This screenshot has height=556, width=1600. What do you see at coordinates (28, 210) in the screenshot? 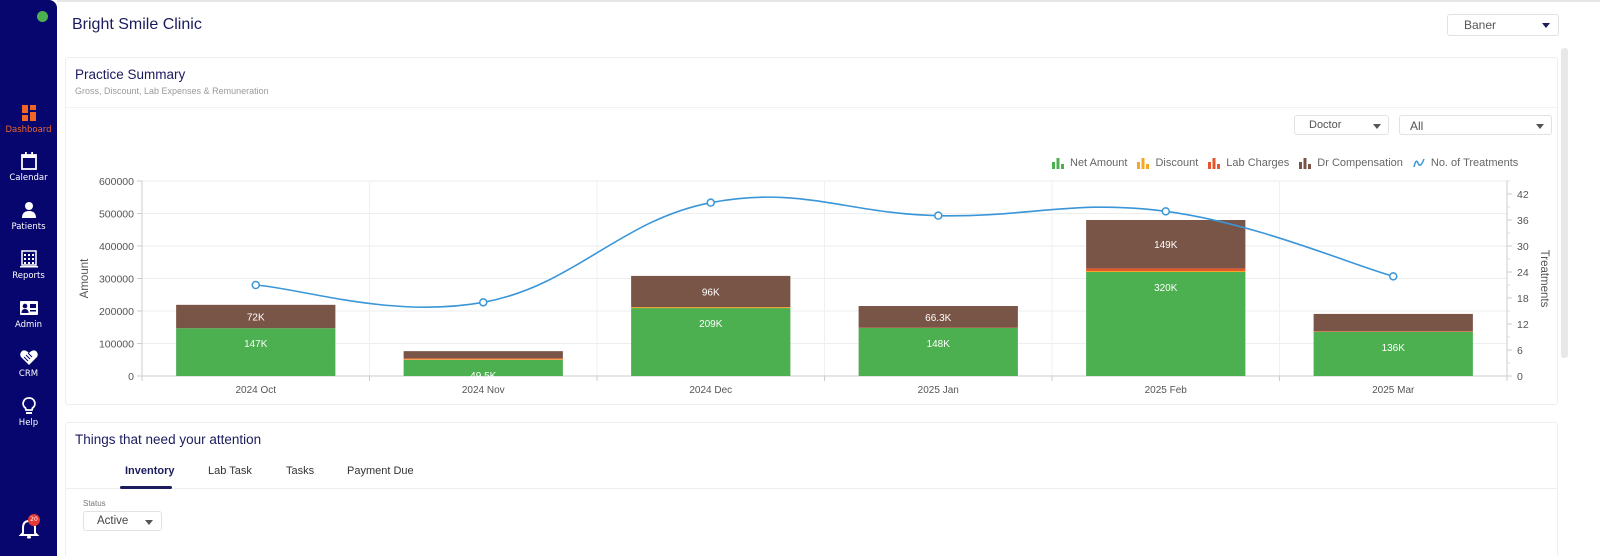
I see `patient-icon` at bounding box center [28, 210].